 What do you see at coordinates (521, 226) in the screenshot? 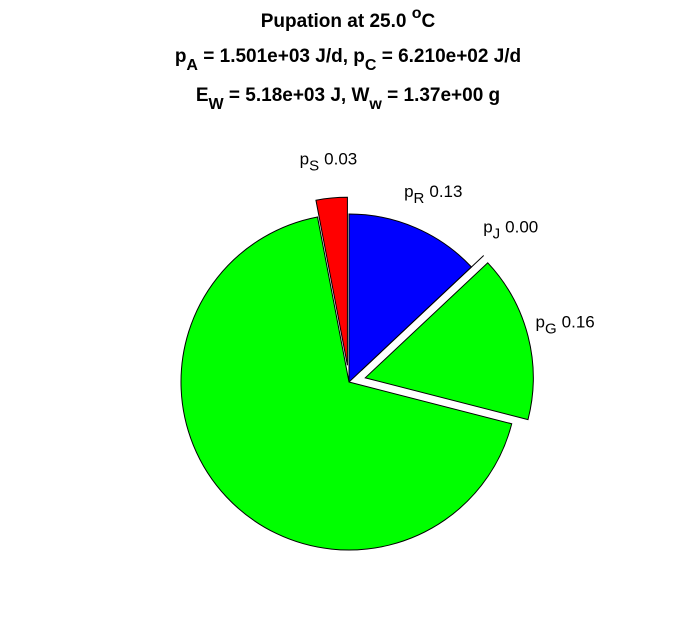
I see `label-value: 0.00` at bounding box center [521, 226].